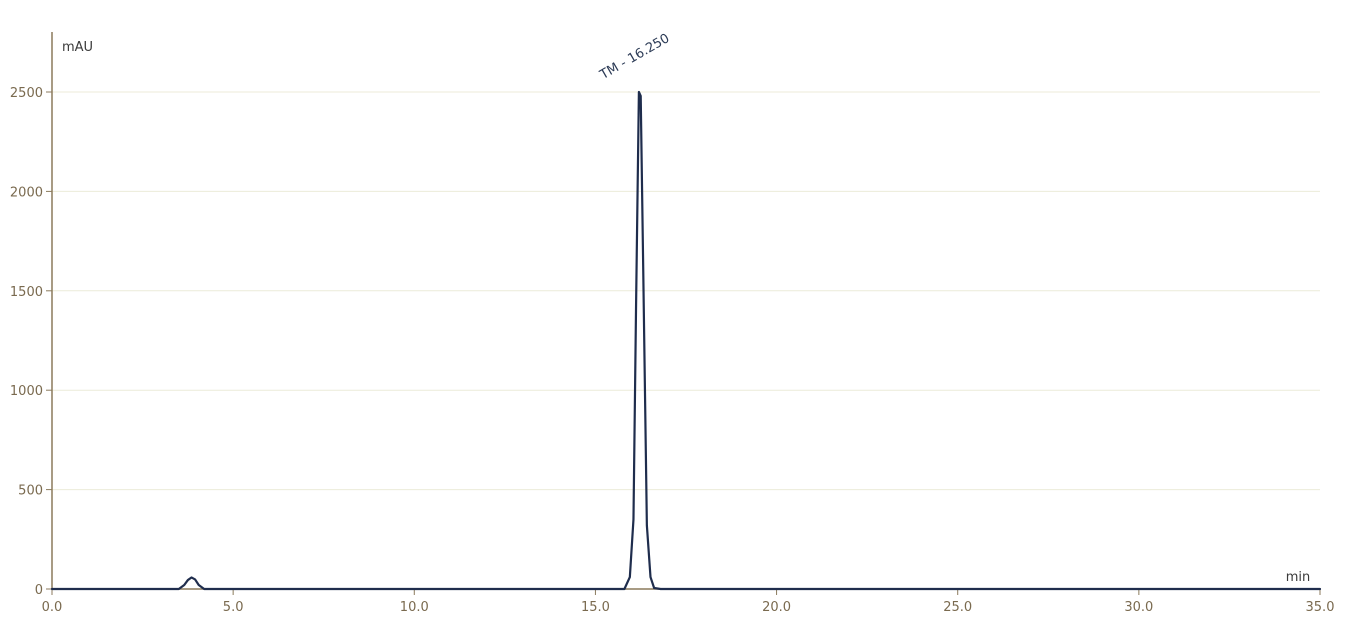  Describe the element at coordinates (957, 607) in the screenshot. I see `x-tick-label: 25.0` at that location.